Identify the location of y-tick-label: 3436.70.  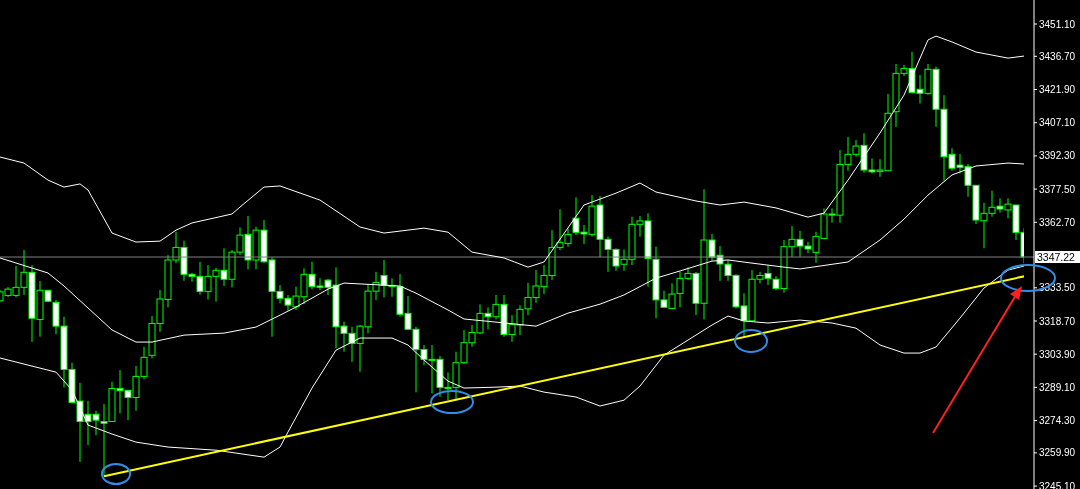
(1057, 56).